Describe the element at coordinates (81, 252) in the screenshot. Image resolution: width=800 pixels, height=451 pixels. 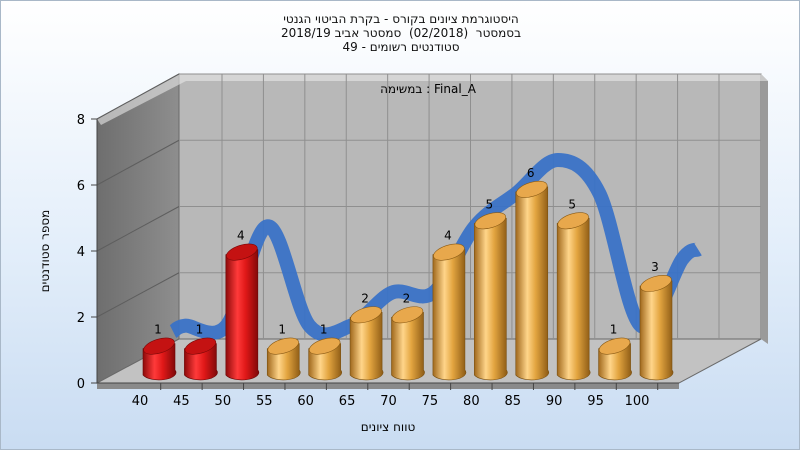
I see `y-tick-label: 4` at that location.